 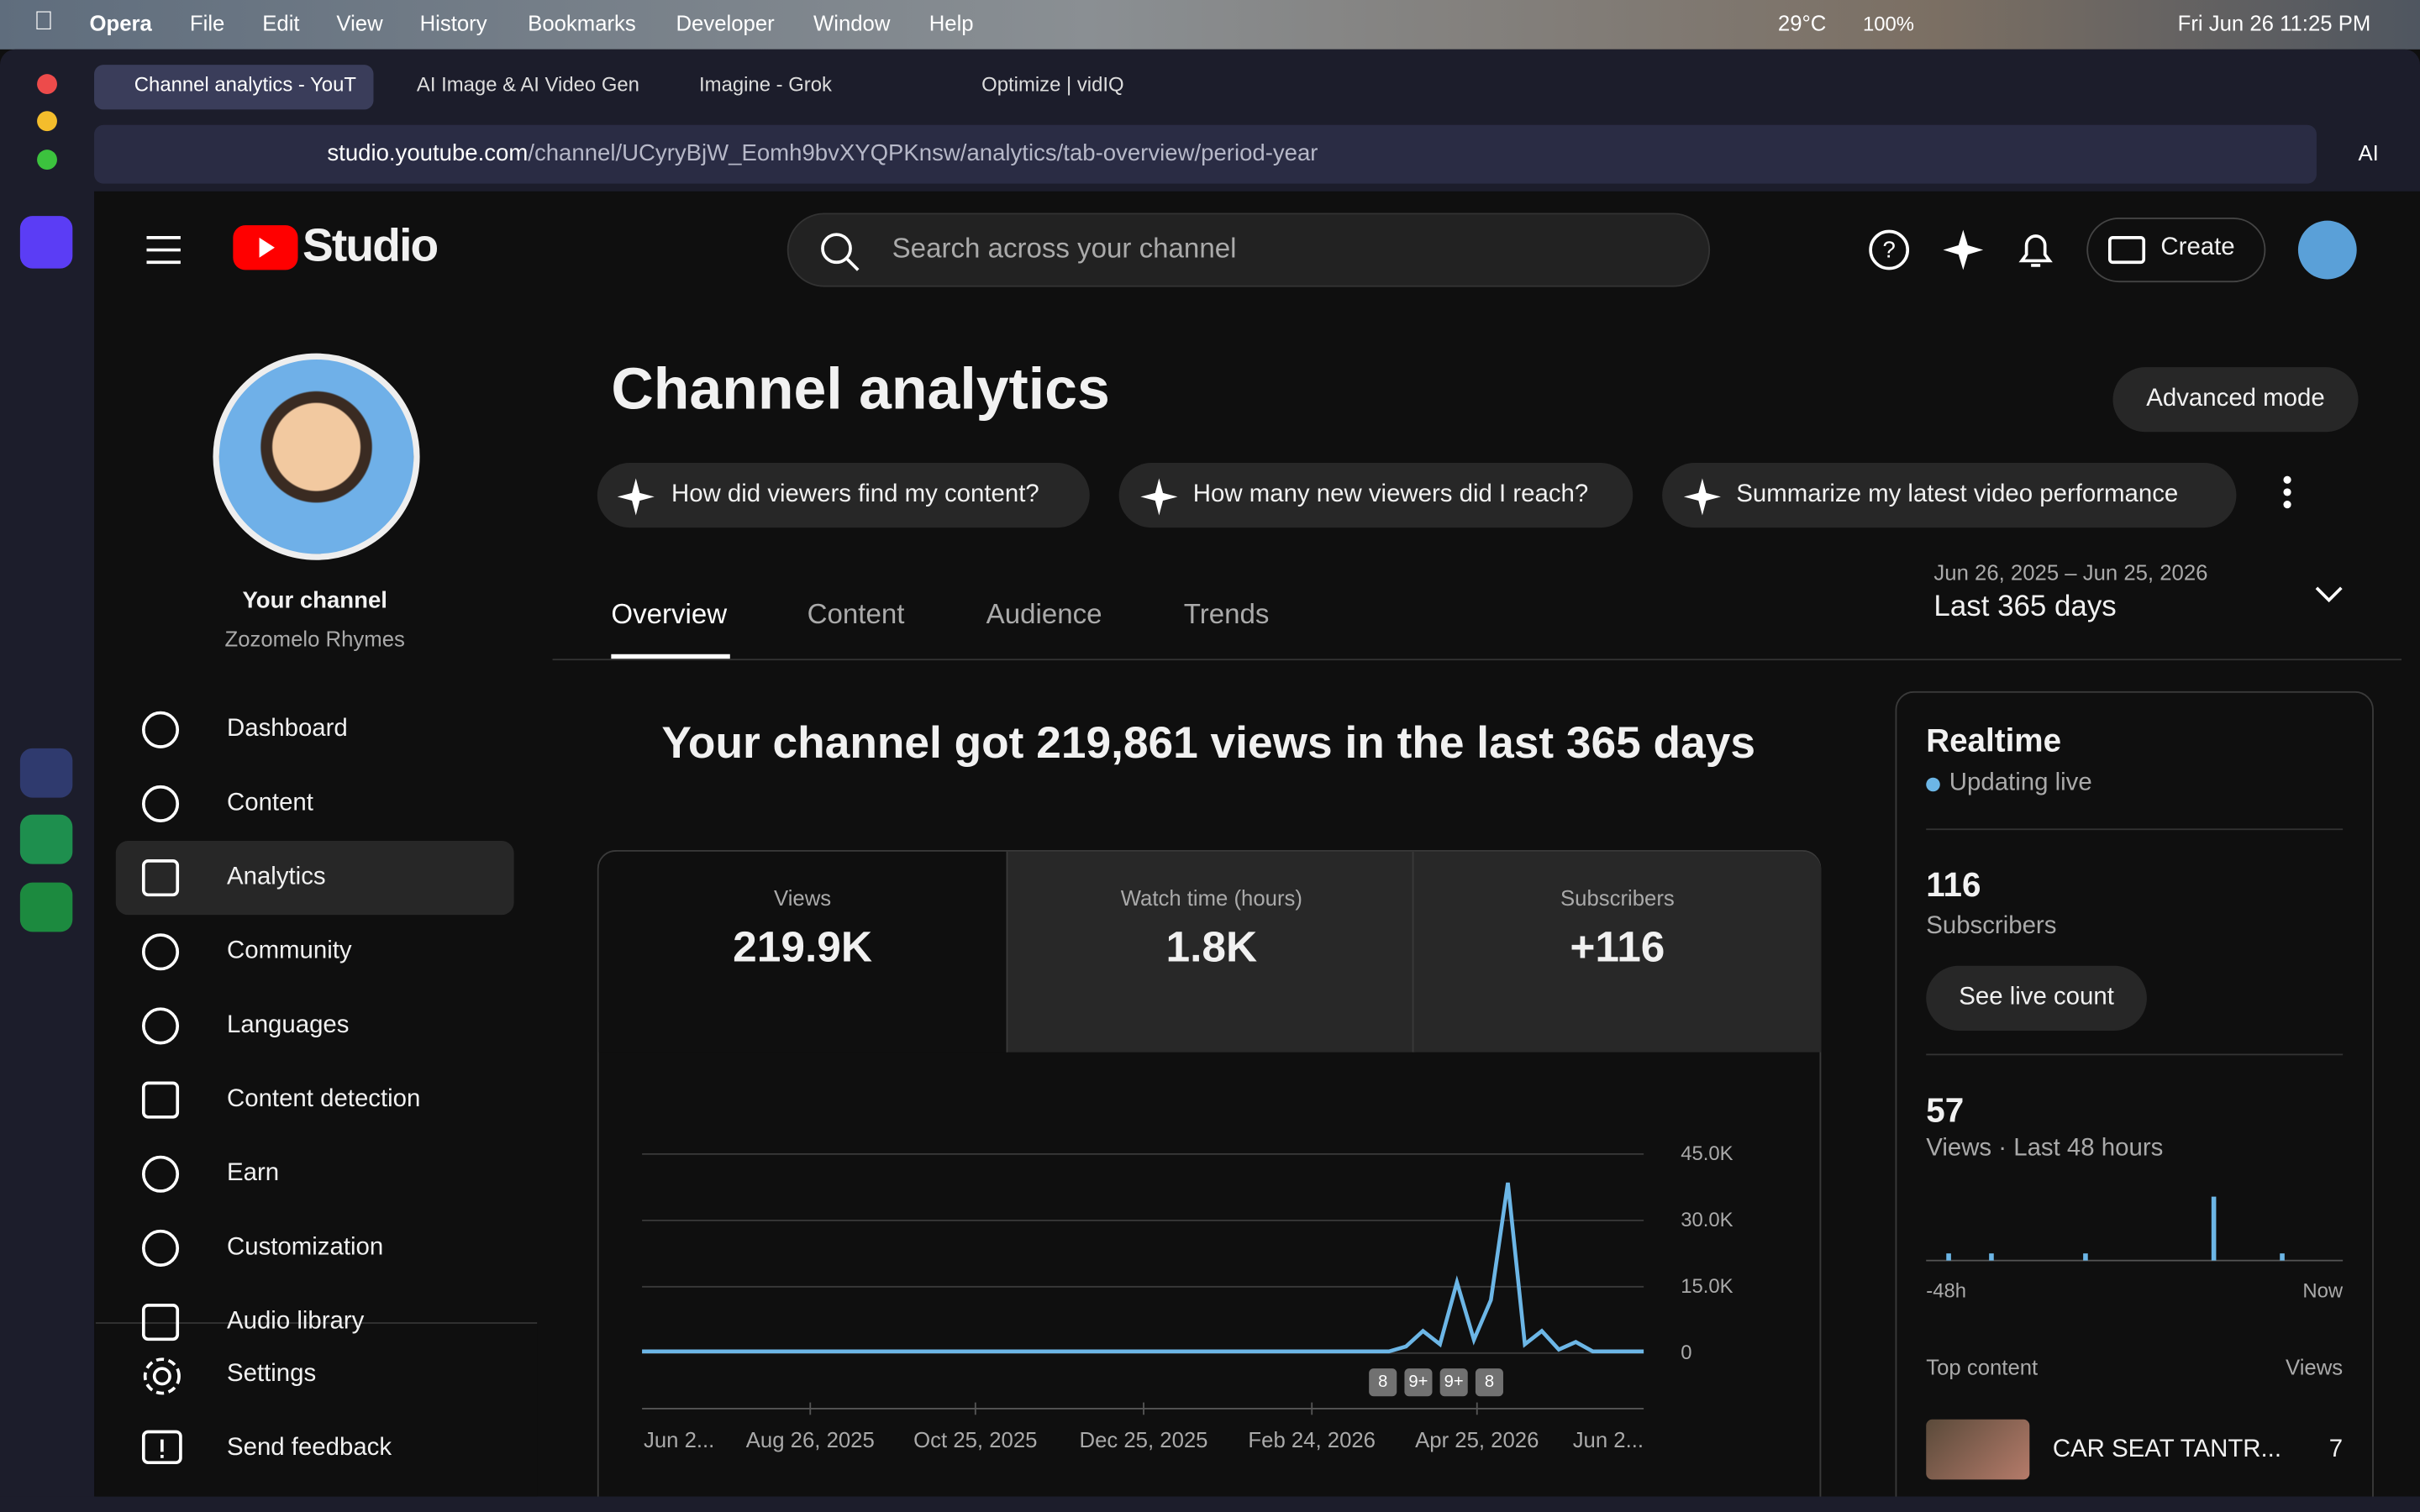 What do you see at coordinates (527, 84) in the screenshot?
I see `tab-title: AI Image & AI Video Gen` at bounding box center [527, 84].